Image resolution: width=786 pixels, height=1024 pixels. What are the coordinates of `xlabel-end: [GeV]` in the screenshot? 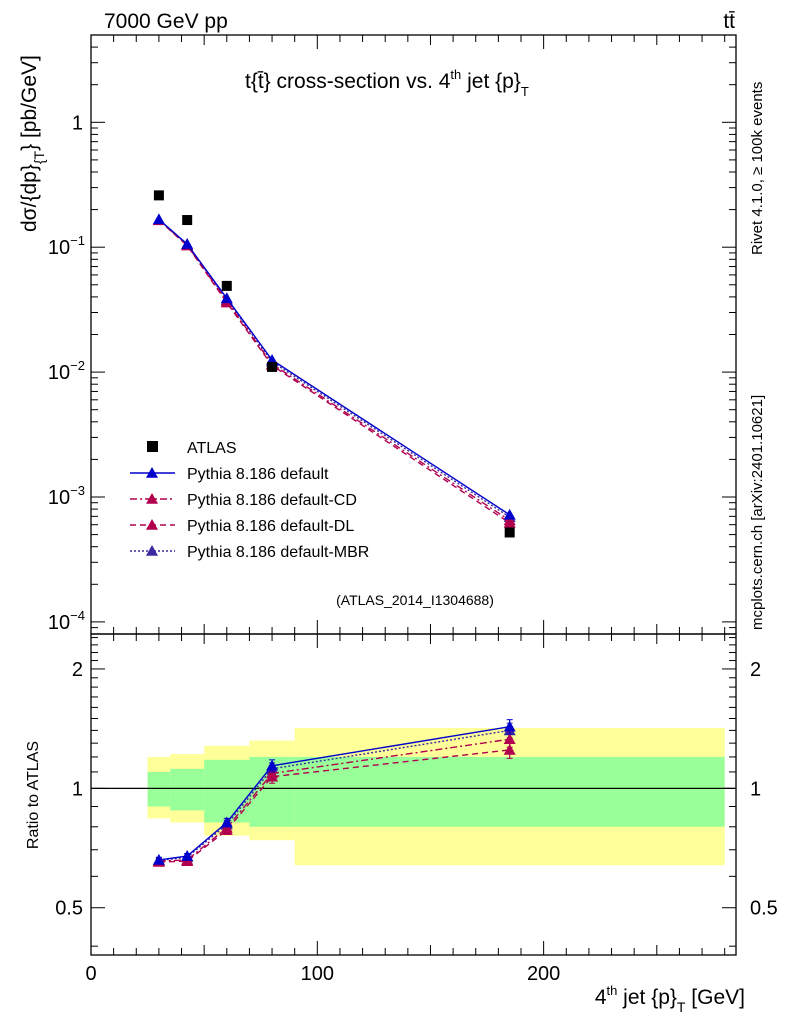 It's located at (715, 997).